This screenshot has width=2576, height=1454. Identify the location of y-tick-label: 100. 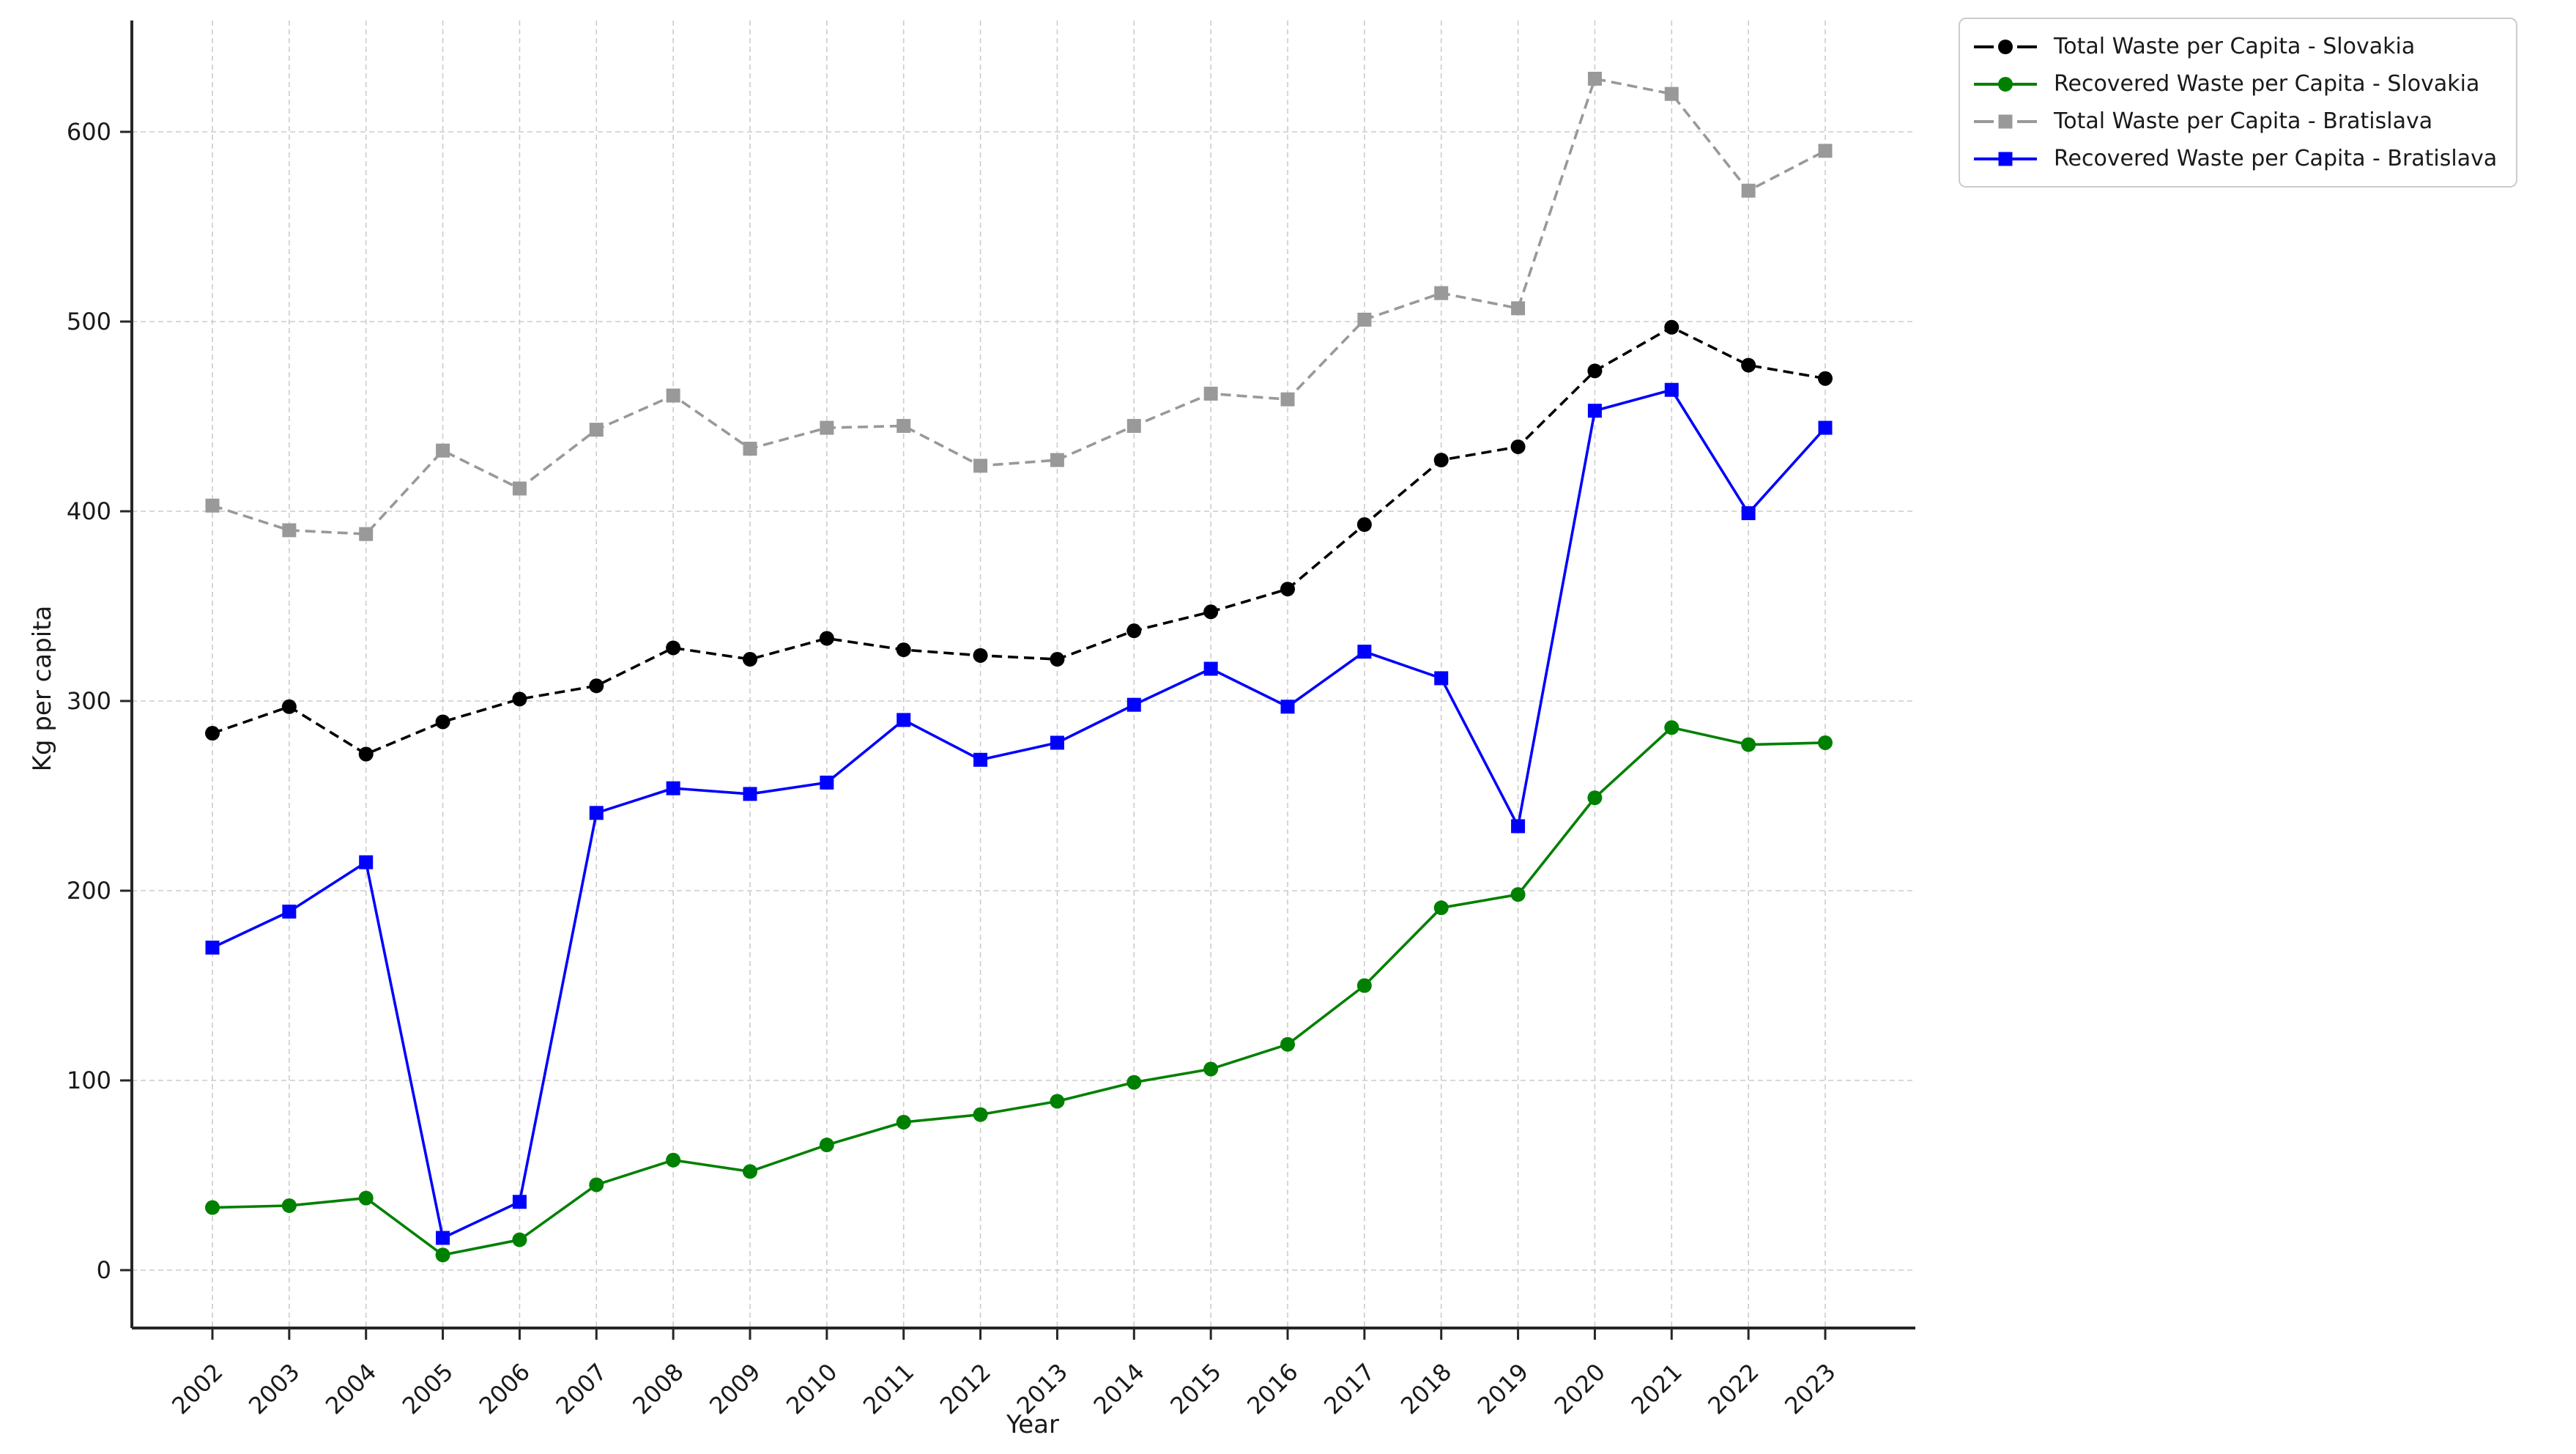
(89, 1080).